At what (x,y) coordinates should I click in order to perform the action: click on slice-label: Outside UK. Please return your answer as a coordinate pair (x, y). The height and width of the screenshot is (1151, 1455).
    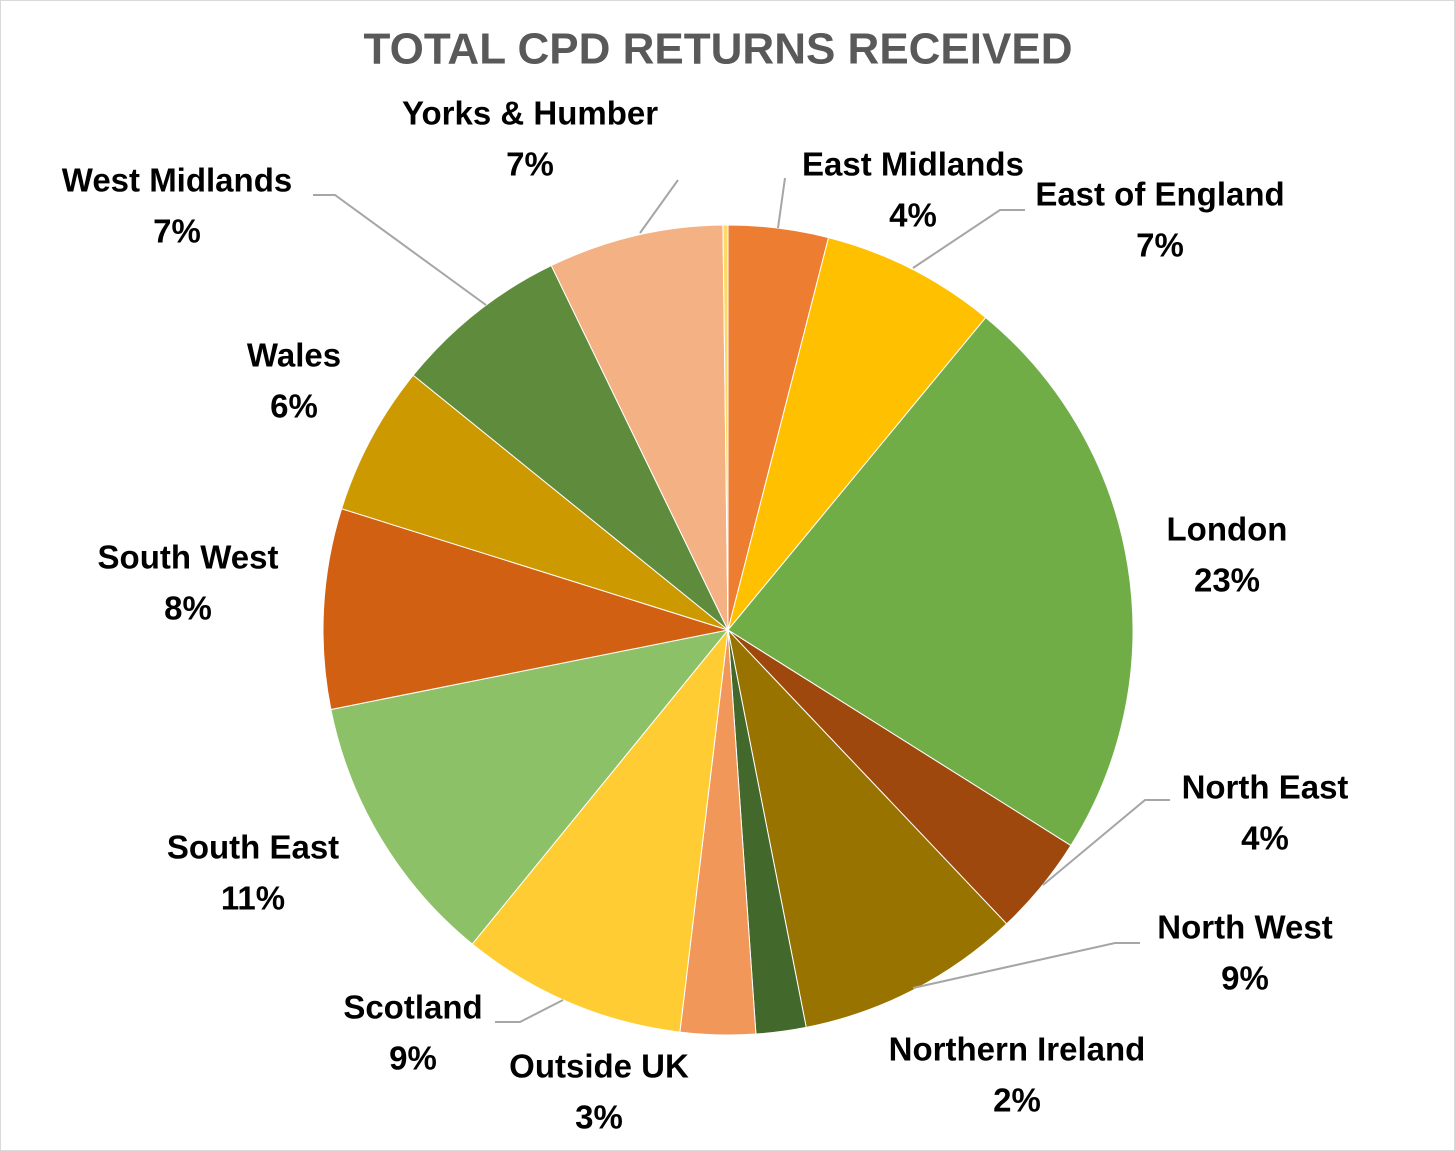
    Looking at the image, I should click on (599, 1066).